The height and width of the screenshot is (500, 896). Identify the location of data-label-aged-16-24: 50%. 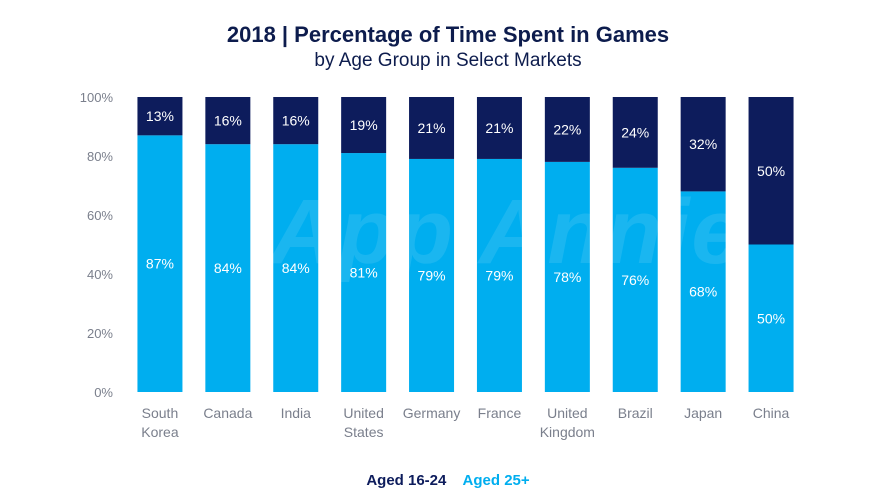
(771, 171).